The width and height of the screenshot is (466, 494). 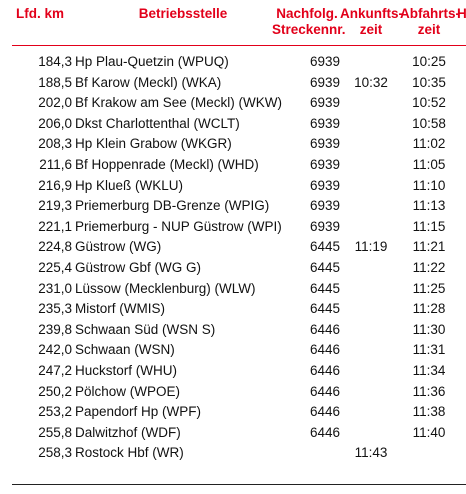 I want to click on km-cell: 211,6, so click(x=55, y=164).